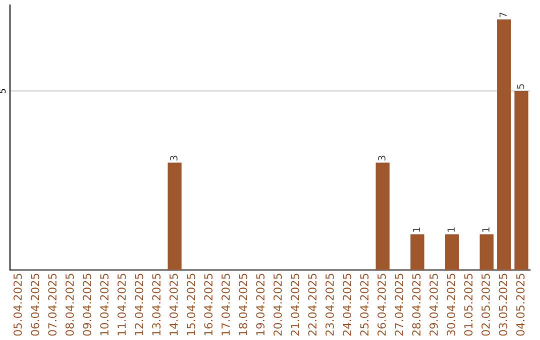 Image resolution: width=540 pixels, height=340 pixels. I want to click on x-tick-label: 03.05.2025, so click(503, 305).